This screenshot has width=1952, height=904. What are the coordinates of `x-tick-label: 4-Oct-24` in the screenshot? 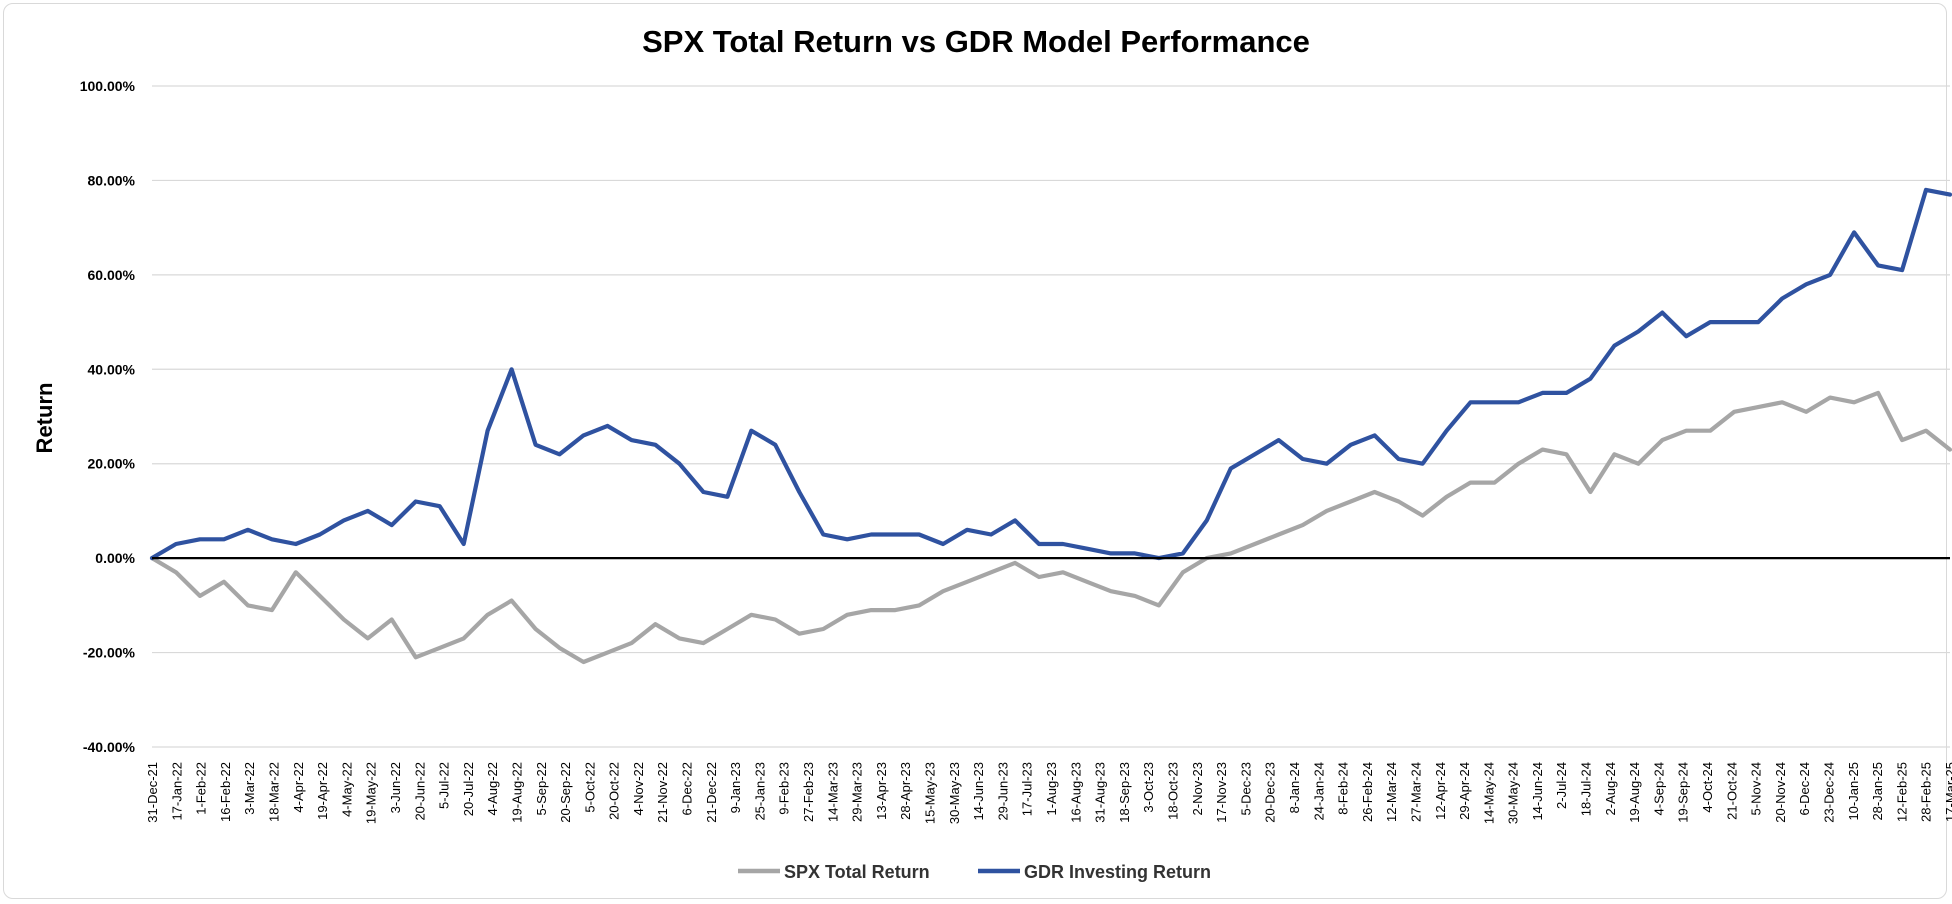 It's located at (1707, 787).